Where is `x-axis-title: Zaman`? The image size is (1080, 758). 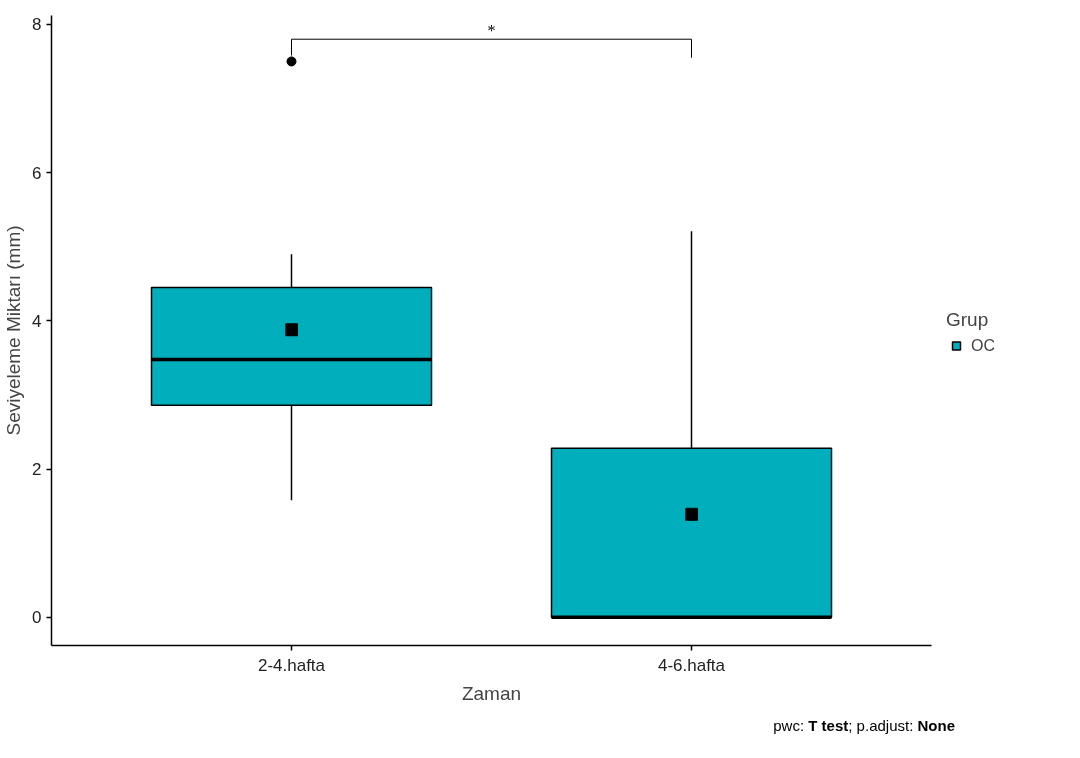
x-axis-title: Zaman is located at coordinates (491, 693).